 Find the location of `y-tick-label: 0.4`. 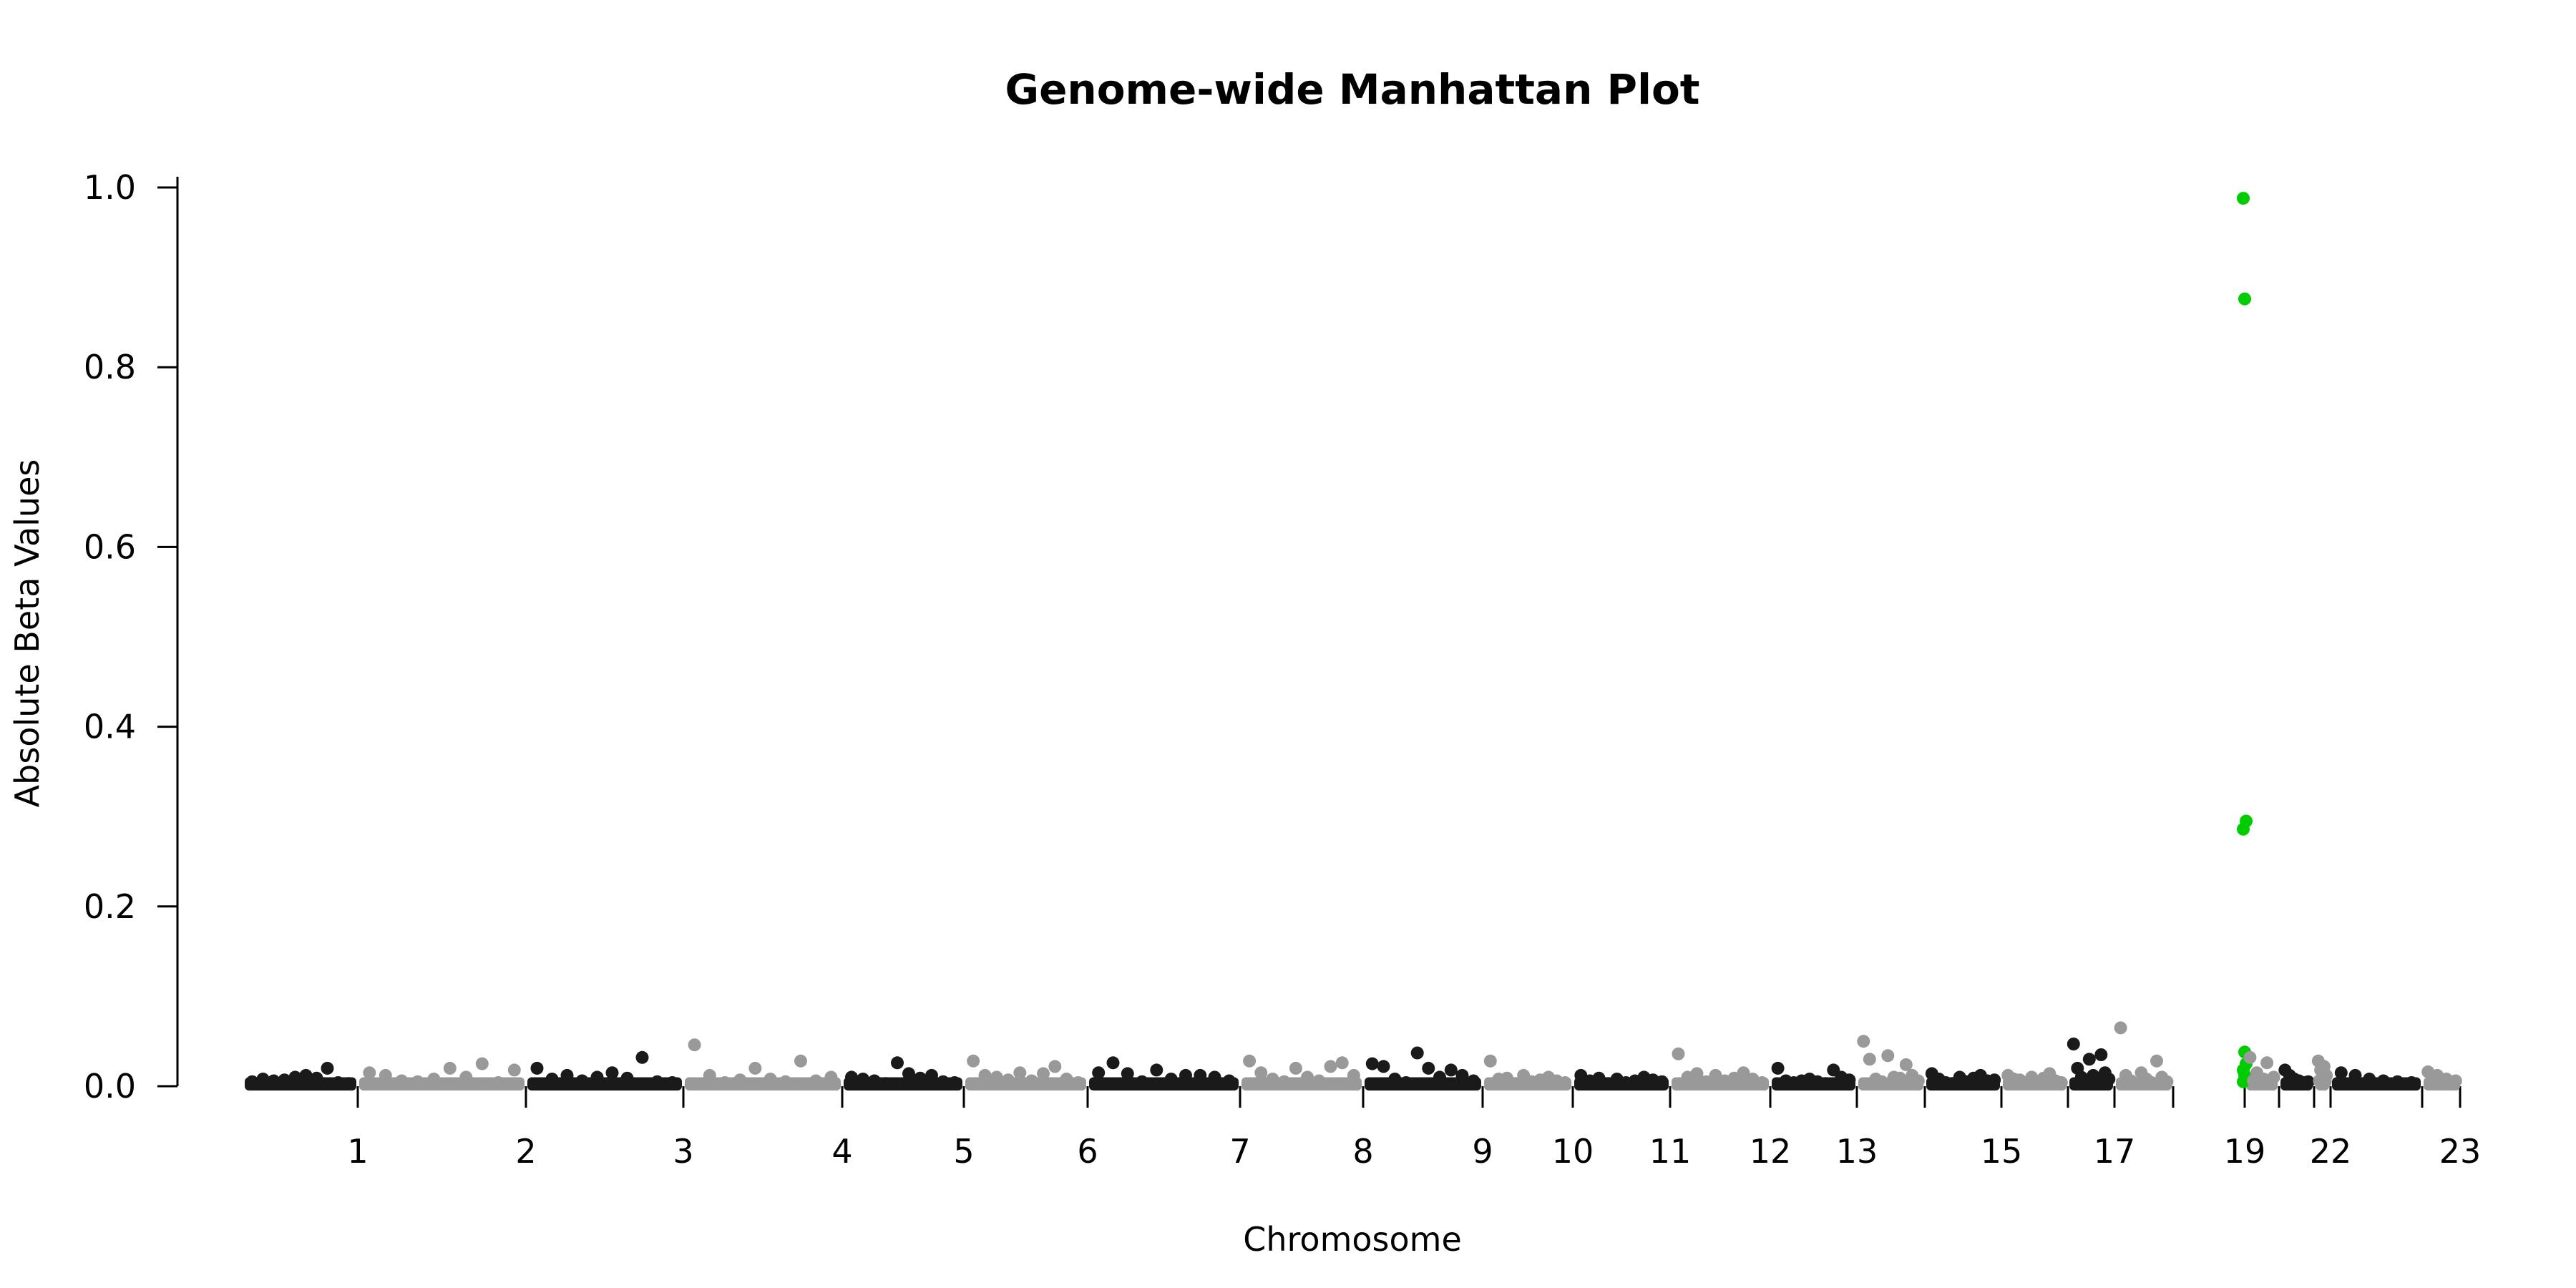

y-tick-label: 0.4 is located at coordinates (110, 727).